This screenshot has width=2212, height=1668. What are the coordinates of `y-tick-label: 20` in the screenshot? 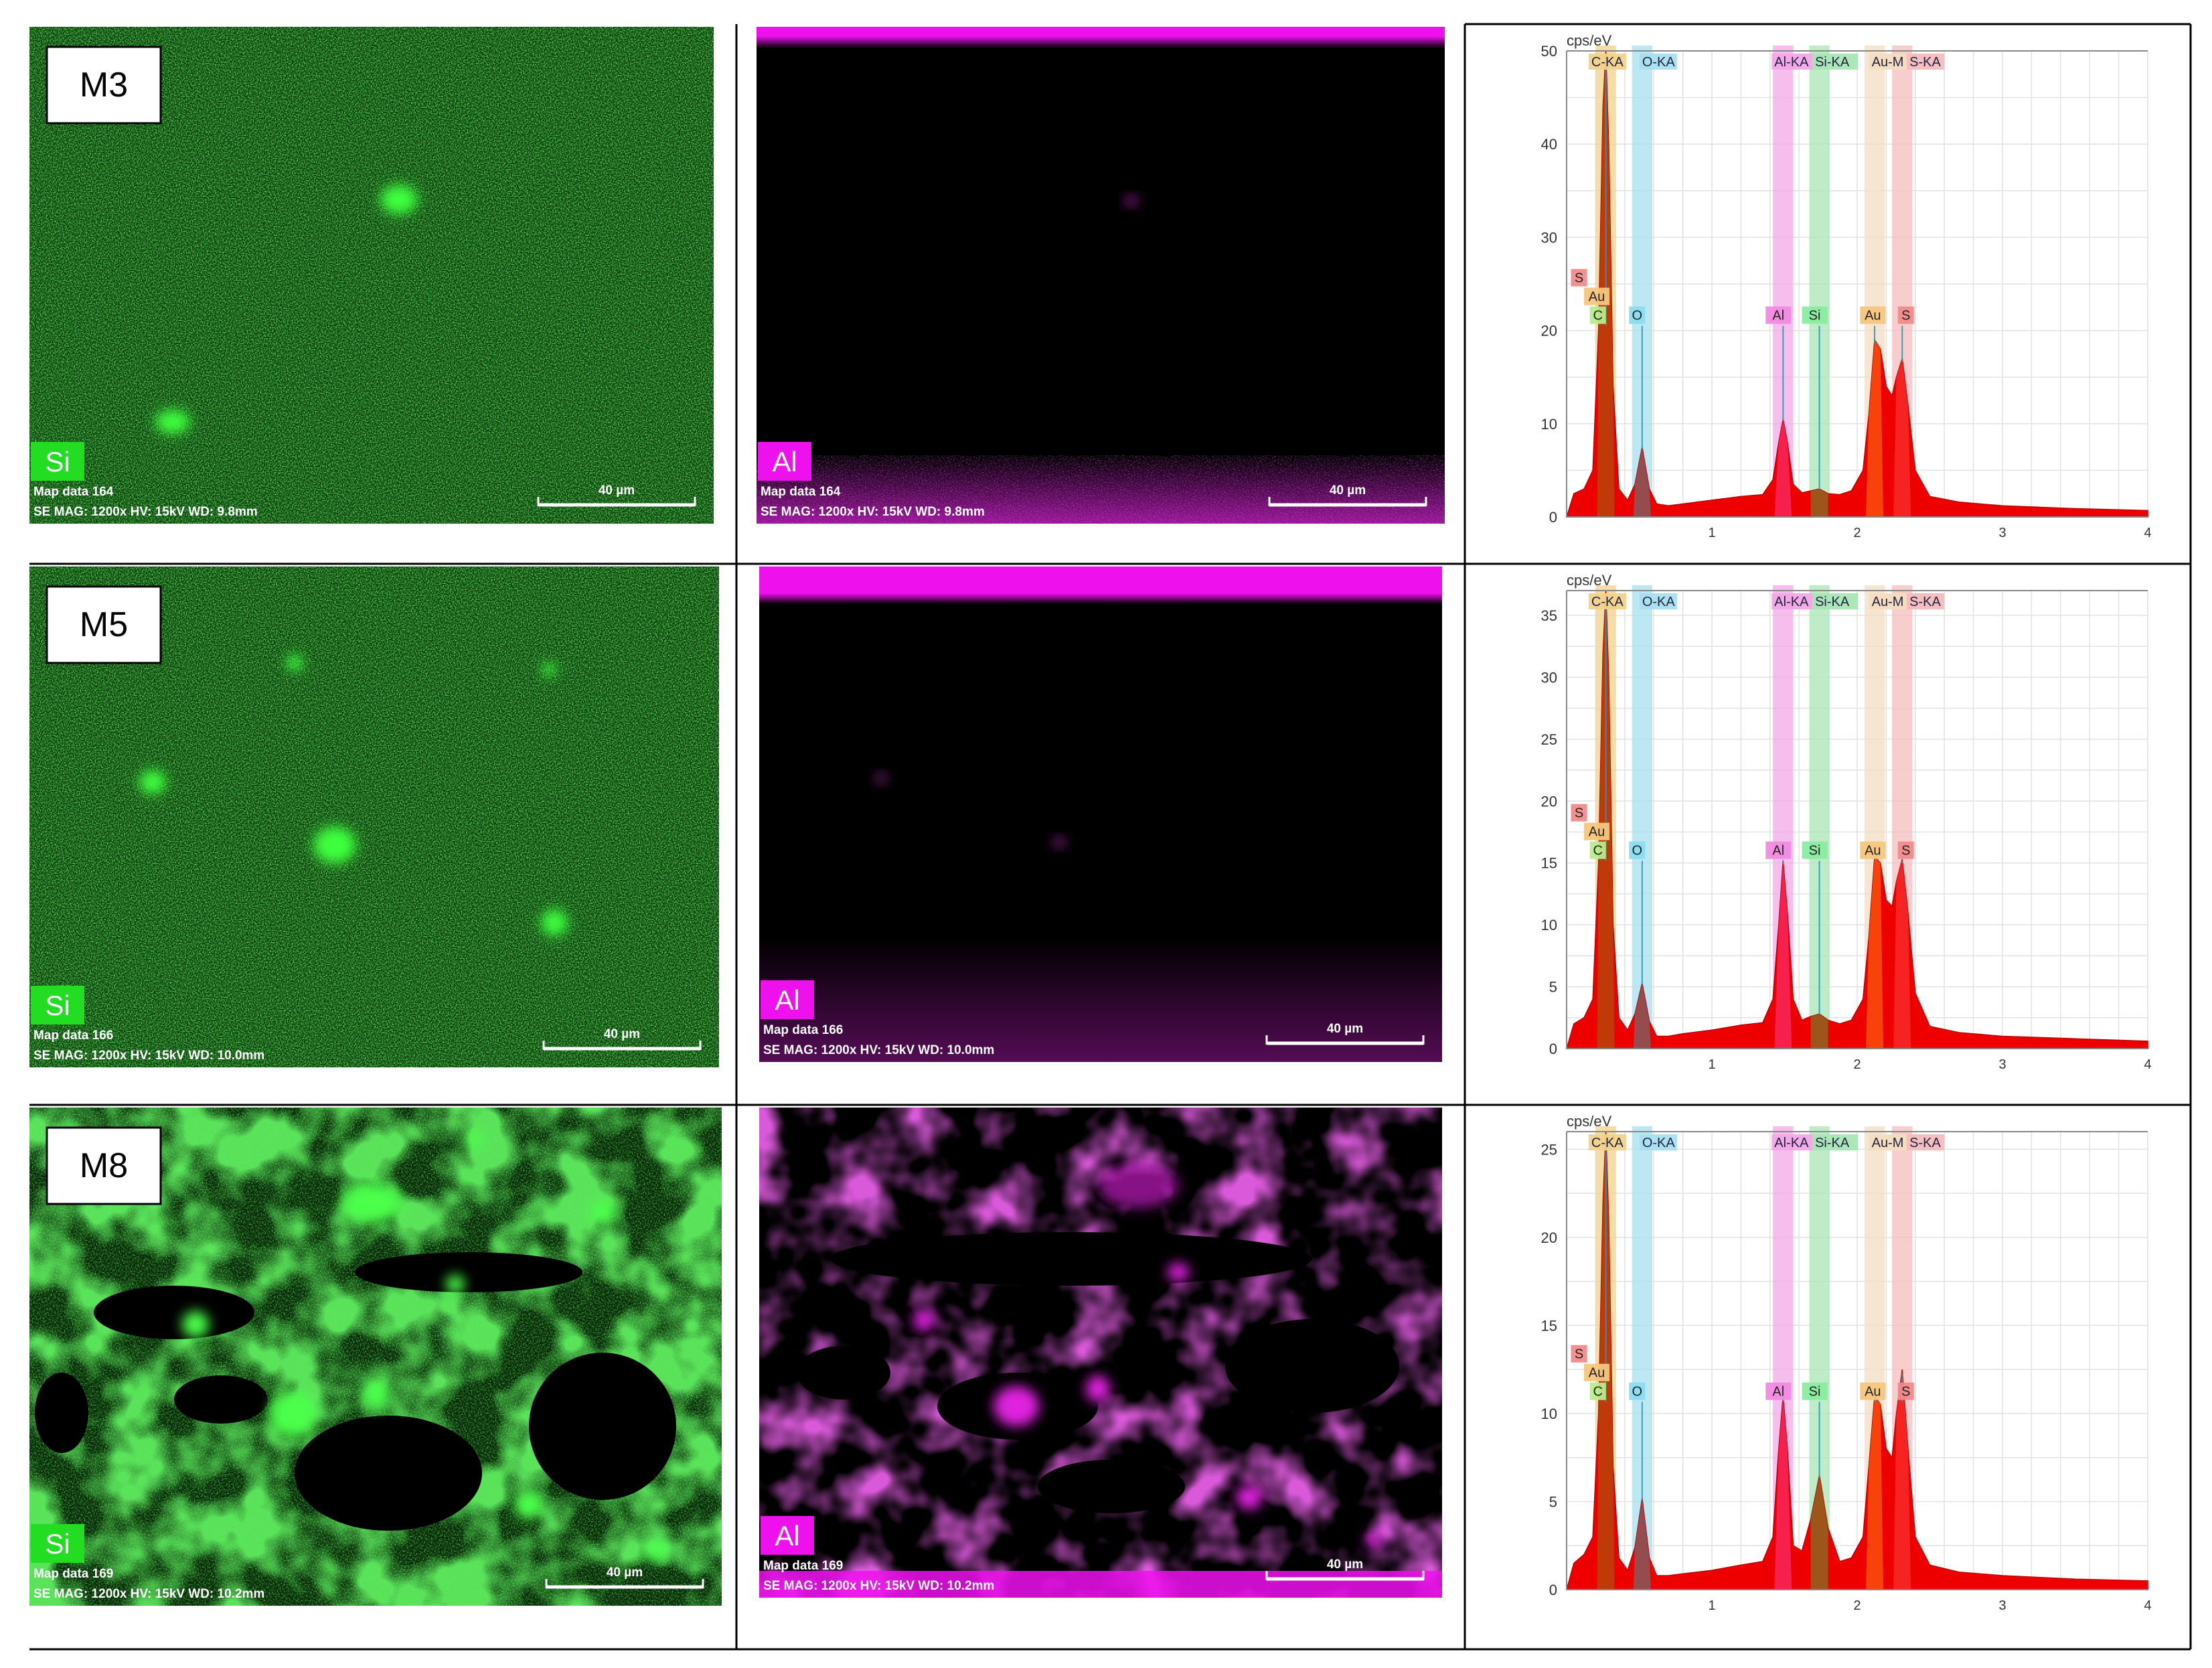 It's located at (1549, 802).